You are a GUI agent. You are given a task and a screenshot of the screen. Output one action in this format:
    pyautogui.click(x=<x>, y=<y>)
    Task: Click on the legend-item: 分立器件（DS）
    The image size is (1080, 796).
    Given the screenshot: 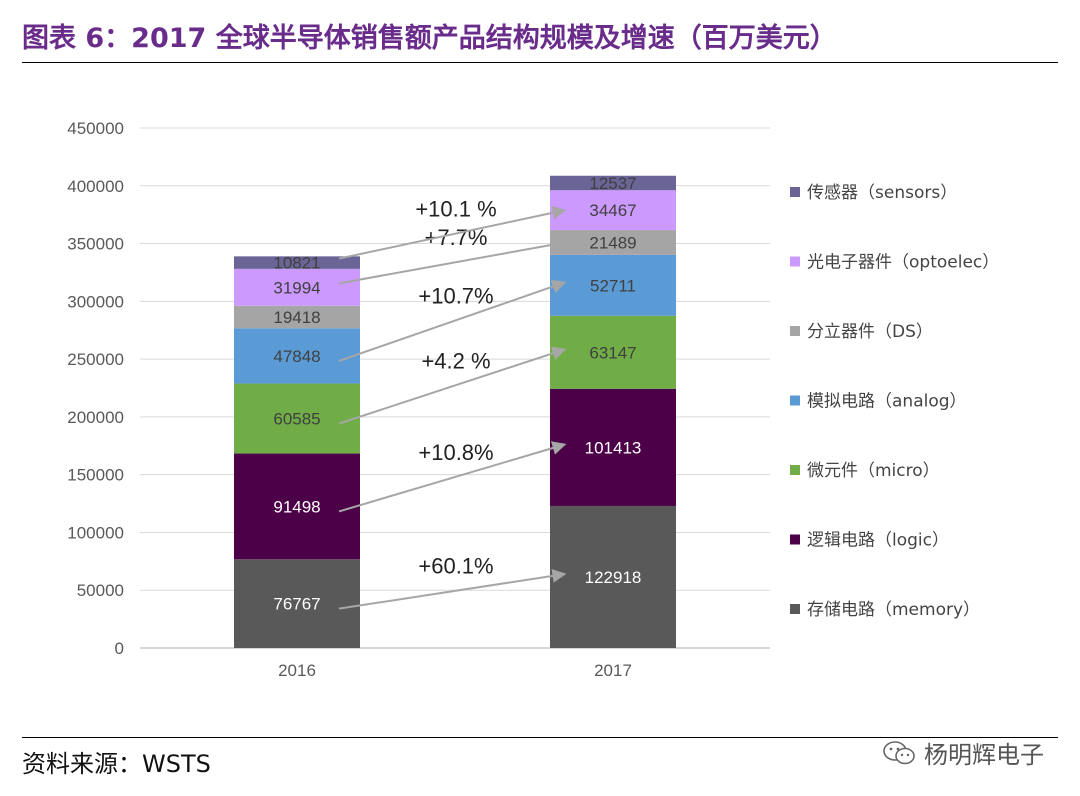 What is the action you would take?
    pyautogui.click(x=870, y=332)
    